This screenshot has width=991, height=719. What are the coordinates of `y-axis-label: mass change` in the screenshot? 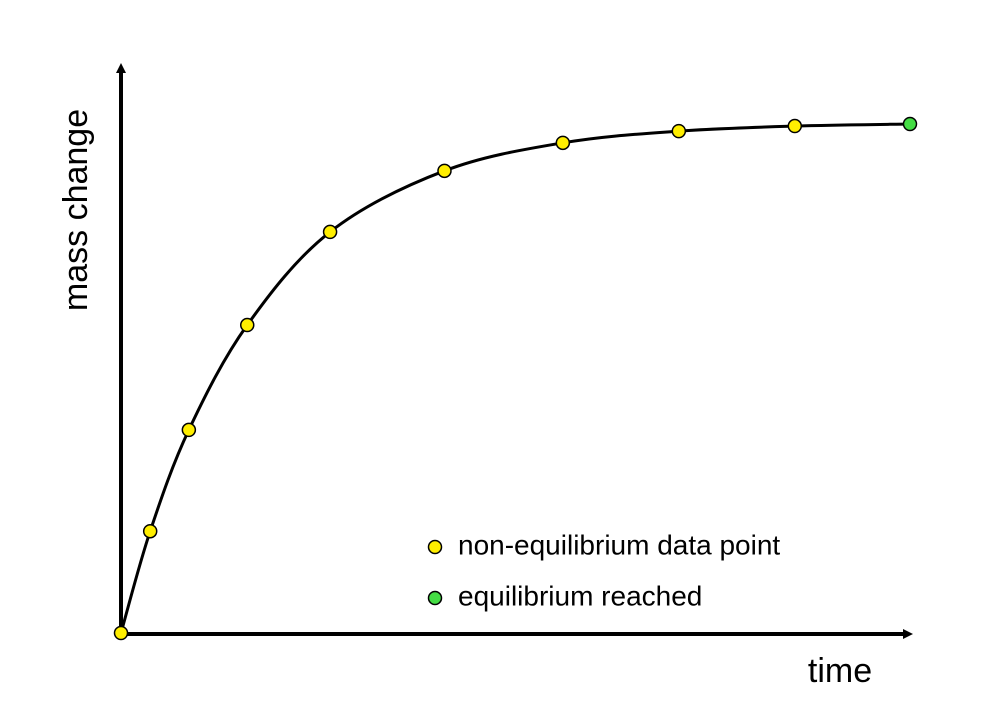 It's located at (76, 210).